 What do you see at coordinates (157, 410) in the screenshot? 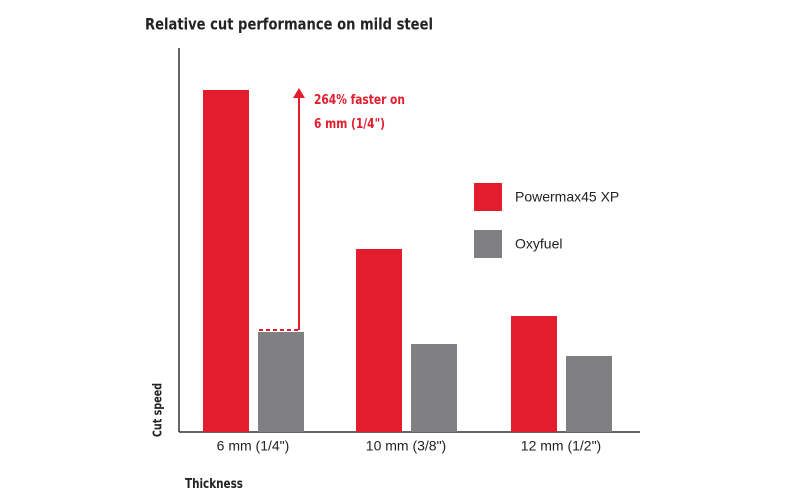
I see `y-axis-label: Cut speed` at bounding box center [157, 410].